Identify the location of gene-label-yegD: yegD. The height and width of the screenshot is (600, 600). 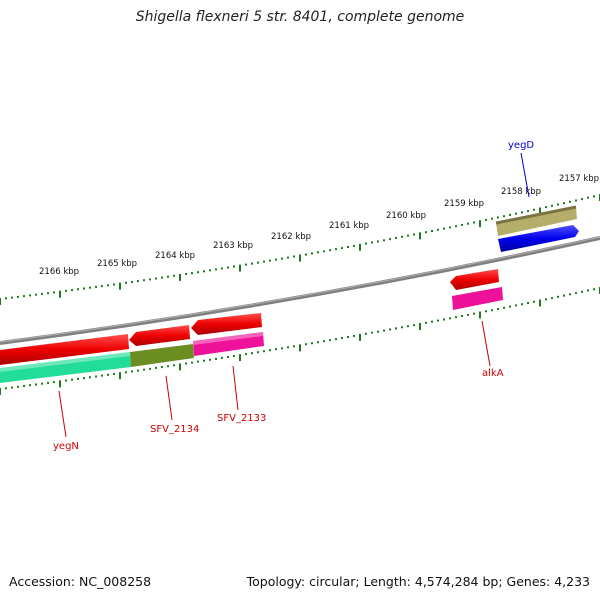
(521, 145).